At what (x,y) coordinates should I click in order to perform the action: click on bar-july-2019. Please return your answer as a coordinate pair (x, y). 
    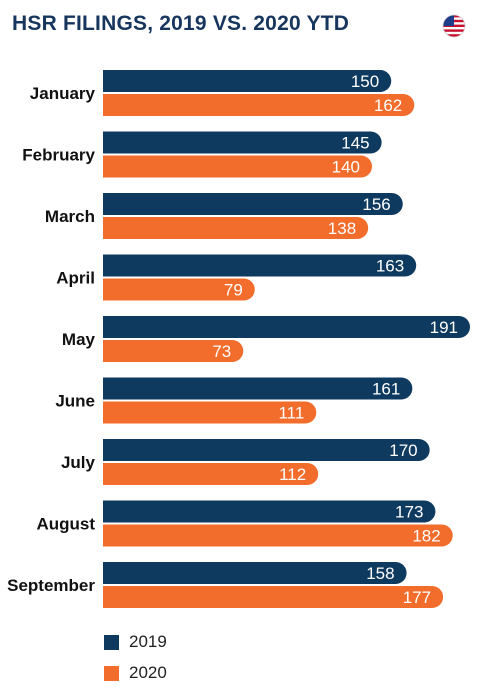
    Looking at the image, I should click on (266, 450).